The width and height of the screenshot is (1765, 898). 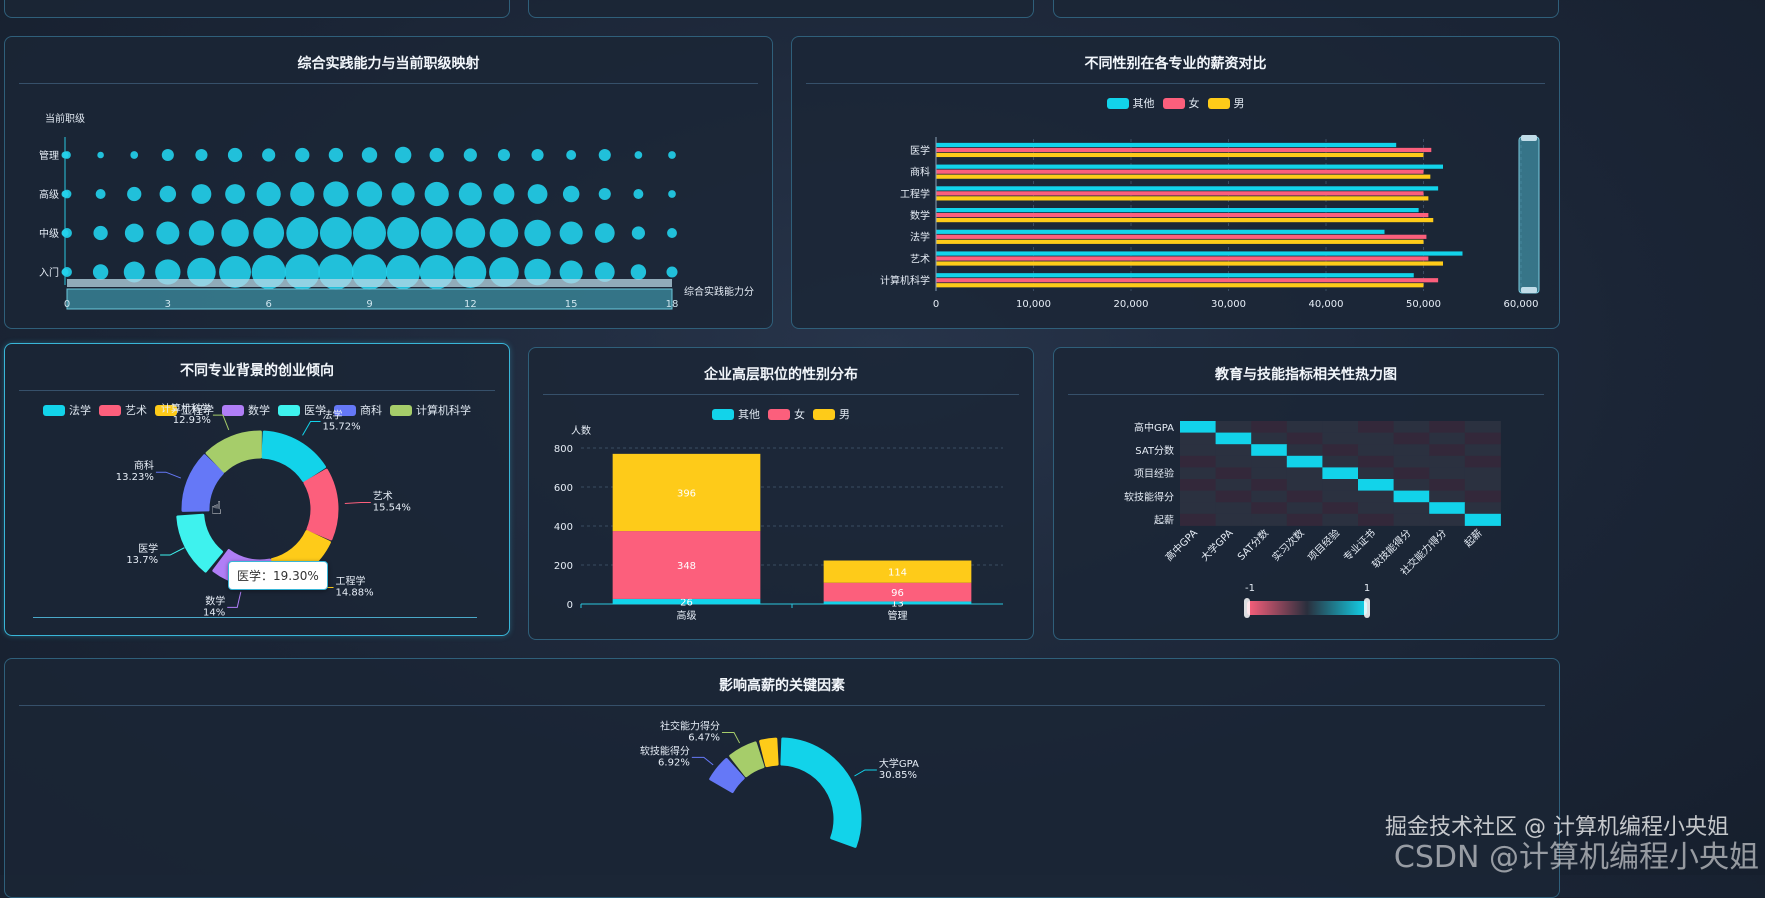 What do you see at coordinates (1164, 521) in the screenshot?
I see `y-tick-label: 起薪` at bounding box center [1164, 521].